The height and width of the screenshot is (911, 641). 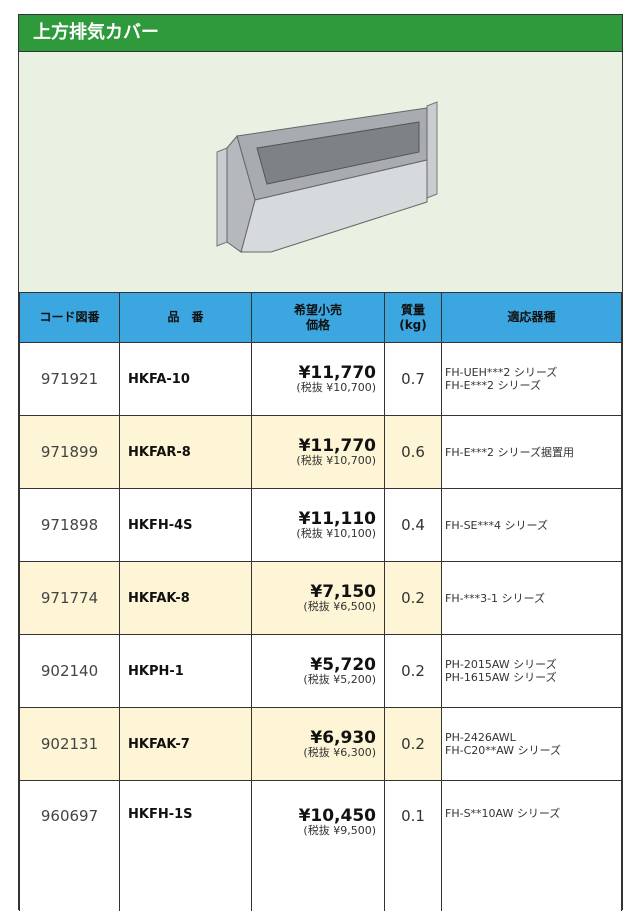 What do you see at coordinates (413, 845) in the screenshot?
I see `weight-cell: 0.1` at bounding box center [413, 845].